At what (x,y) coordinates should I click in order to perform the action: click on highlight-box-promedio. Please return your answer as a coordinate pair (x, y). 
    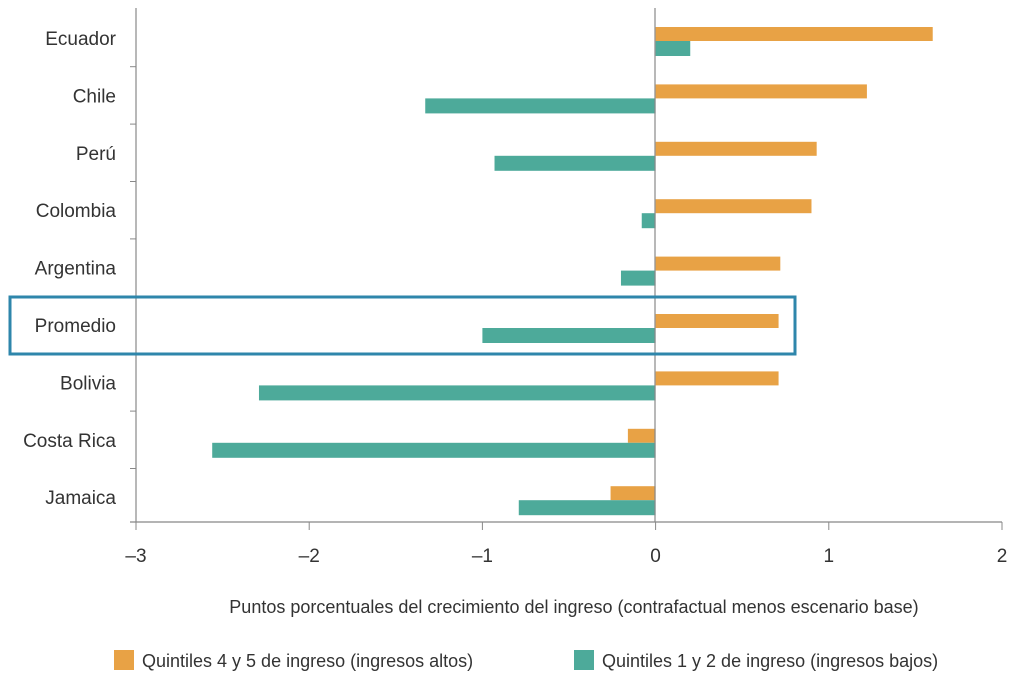
    Looking at the image, I should click on (402, 325).